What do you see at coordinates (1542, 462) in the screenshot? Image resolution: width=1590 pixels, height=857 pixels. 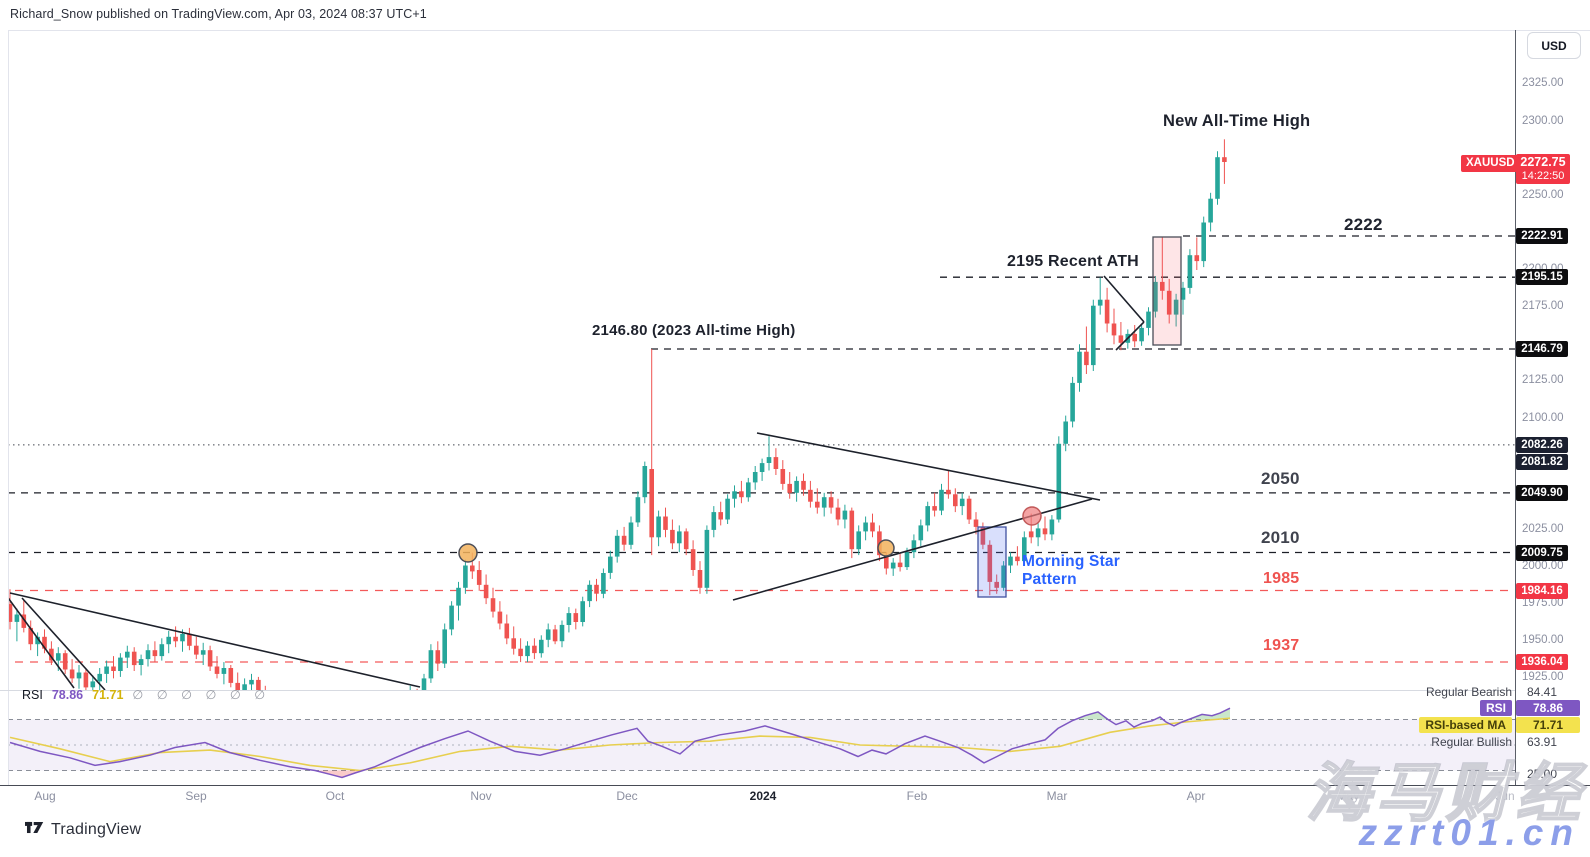 I see `price-level-badge-2081.82: 2081.82` at bounding box center [1542, 462].